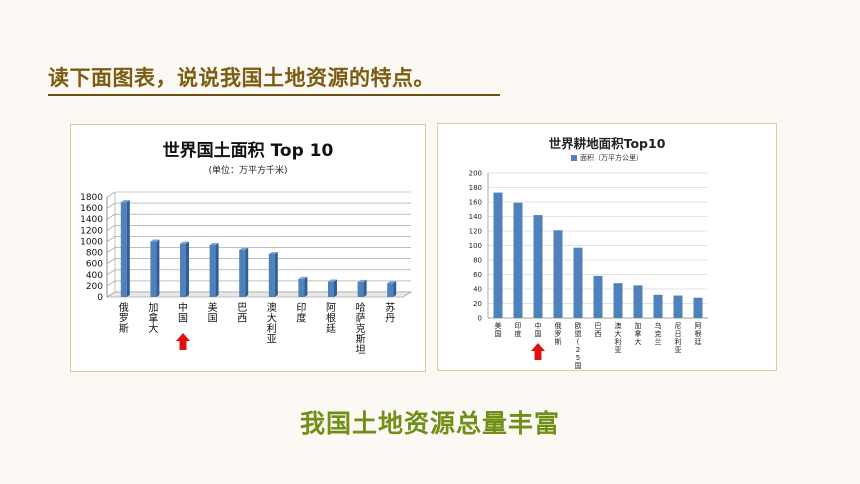  I want to click on chart2-legend: 面积（万平方公里）, so click(607, 158).